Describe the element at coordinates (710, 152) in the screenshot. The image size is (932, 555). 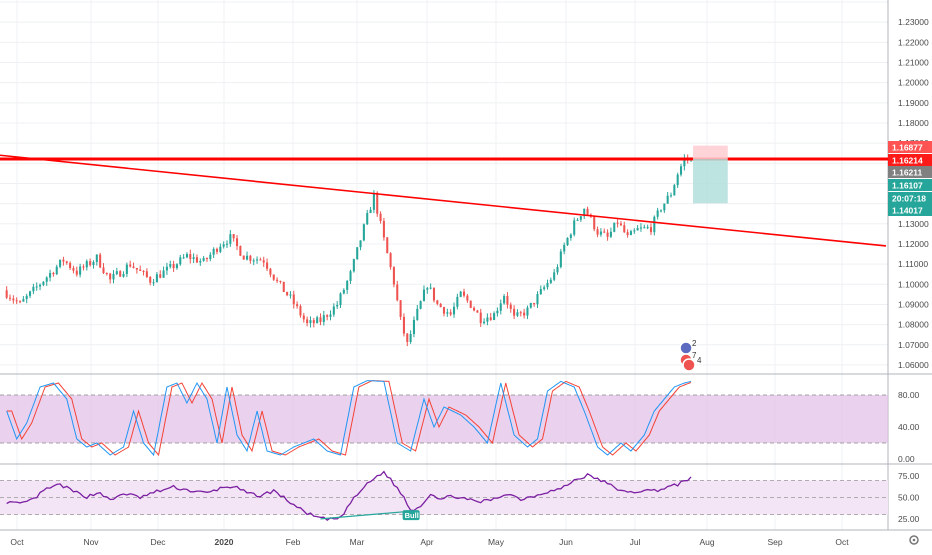
I see `stop-loss-zone` at that location.